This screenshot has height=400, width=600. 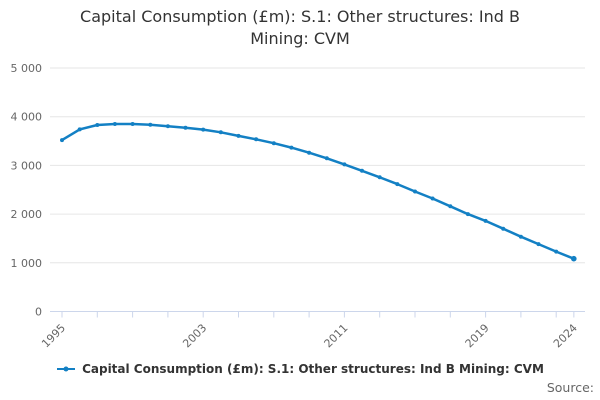 What do you see at coordinates (27, 68) in the screenshot?
I see `y-tick-label: 5 000` at bounding box center [27, 68].